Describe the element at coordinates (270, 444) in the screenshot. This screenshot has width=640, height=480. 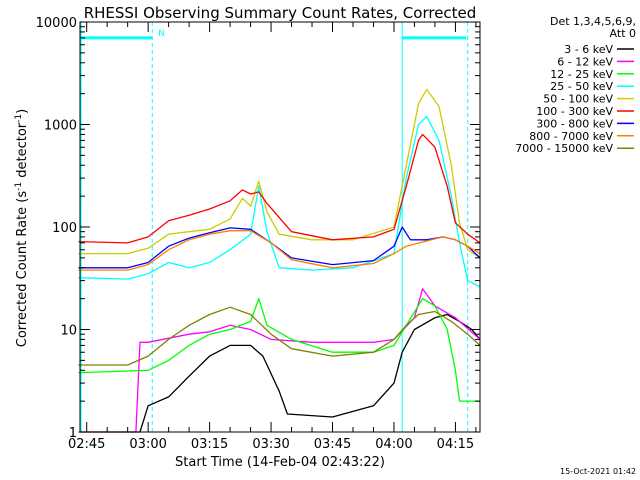
I see `x-tick-label: 03:30` at that location.